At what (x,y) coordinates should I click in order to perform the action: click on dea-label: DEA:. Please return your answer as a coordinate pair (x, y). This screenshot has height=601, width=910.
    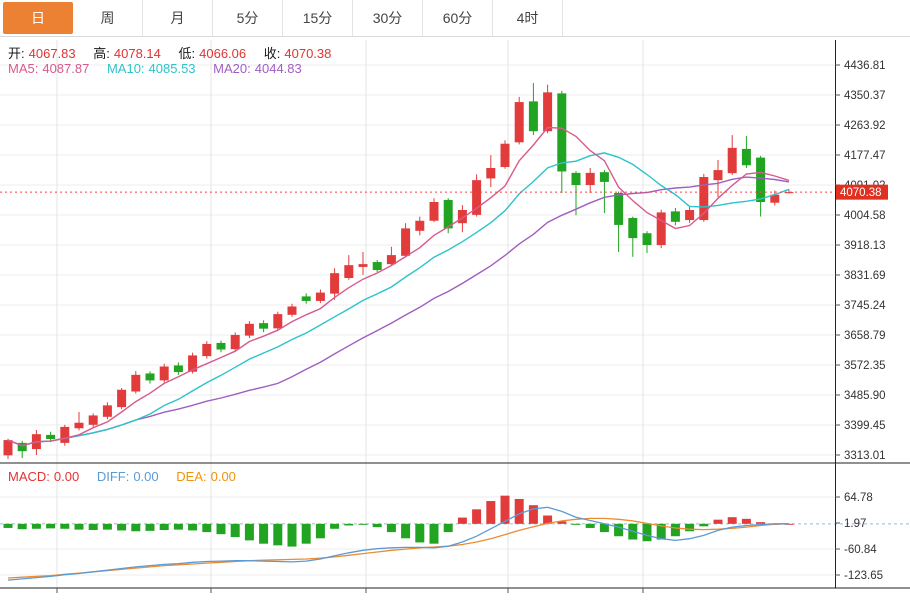
    Looking at the image, I should click on (191, 476).